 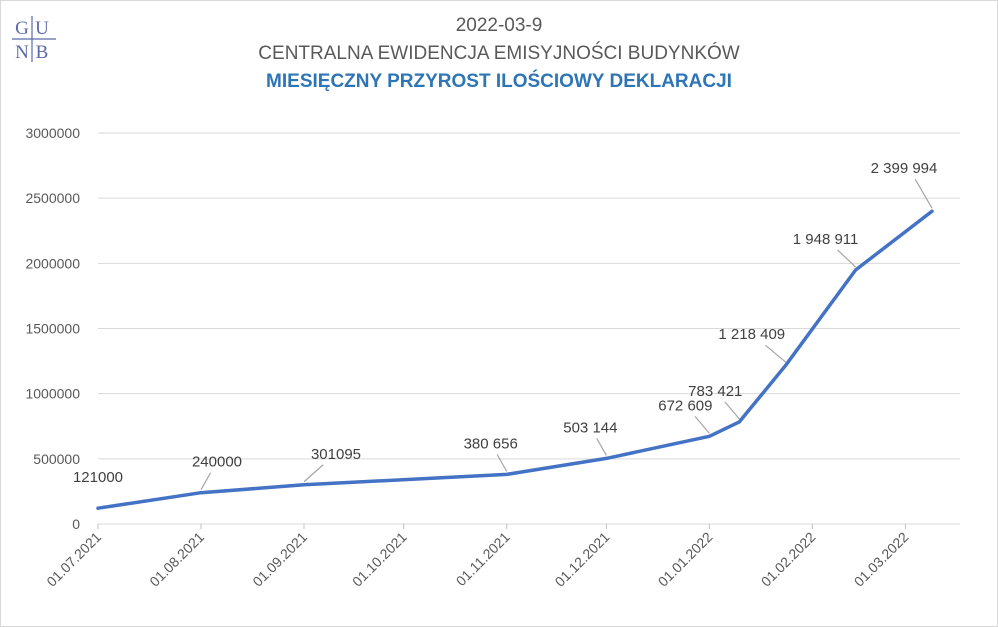 I want to click on x-tick-label-3: 01.10.2021, so click(x=379, y=559).